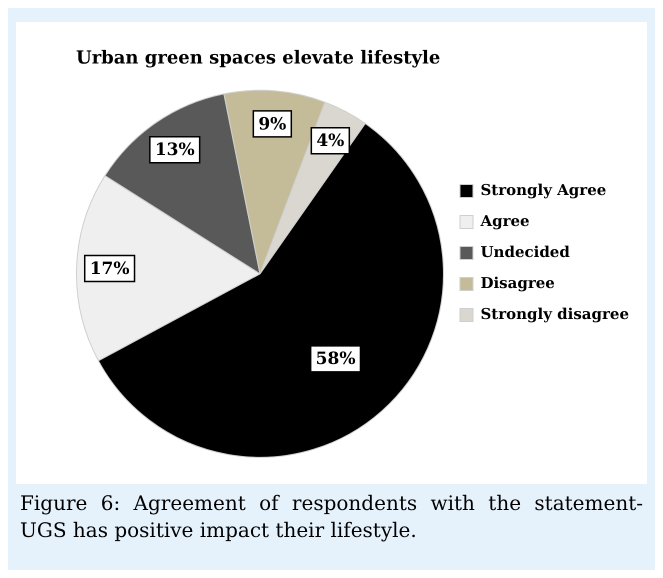  I want to click on caption: Figure 6: Agreement of respondents with the statement- UGS has positive impact their lifestyle., so click(331, 517).